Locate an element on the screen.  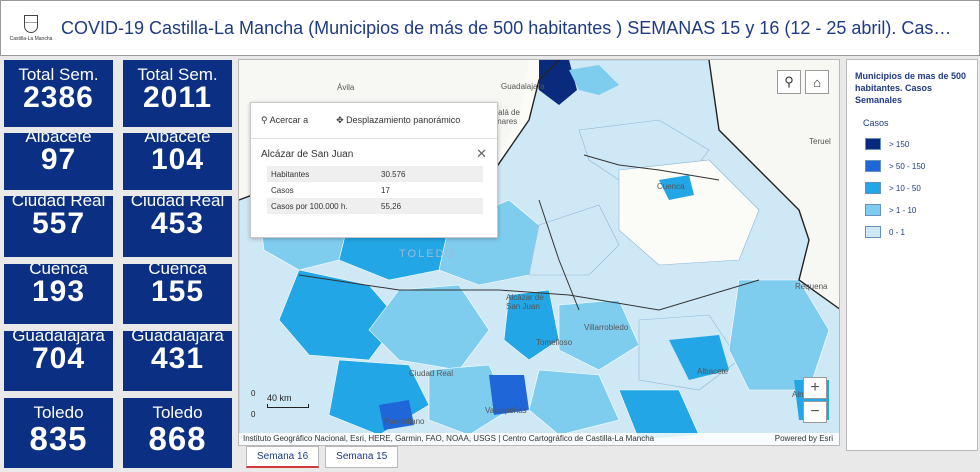
tile-value: 868 is located at coordinates (177, 438).